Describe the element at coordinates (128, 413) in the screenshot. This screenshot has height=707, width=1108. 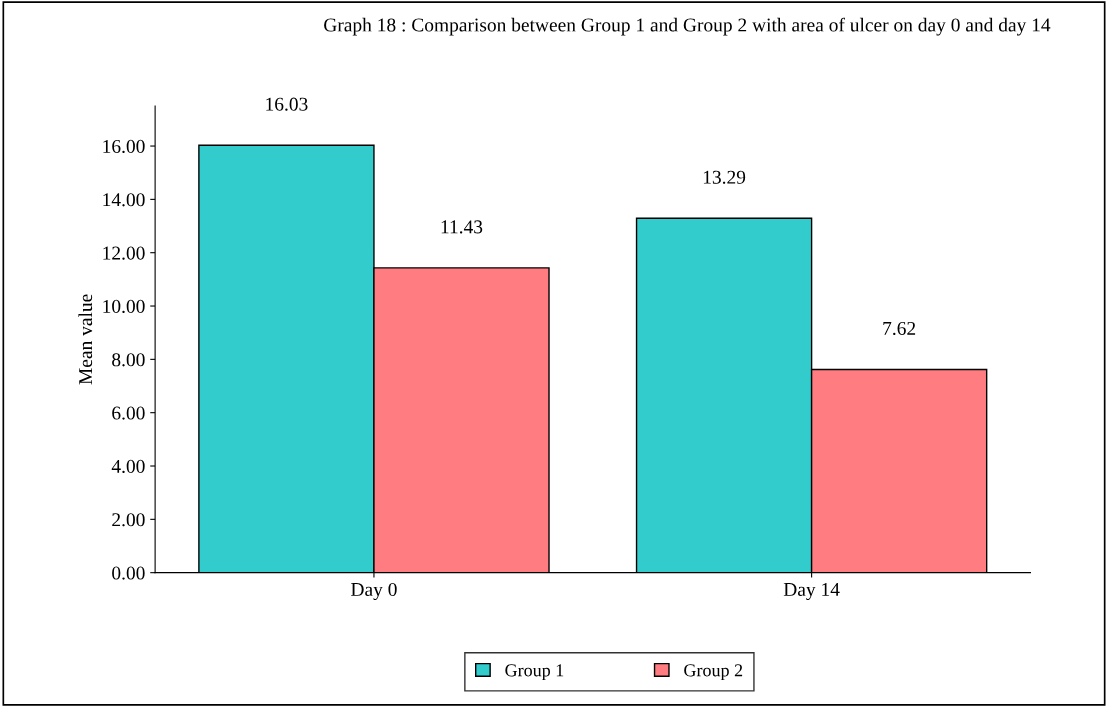
I see `y-tick-label: 6.00` at that location.